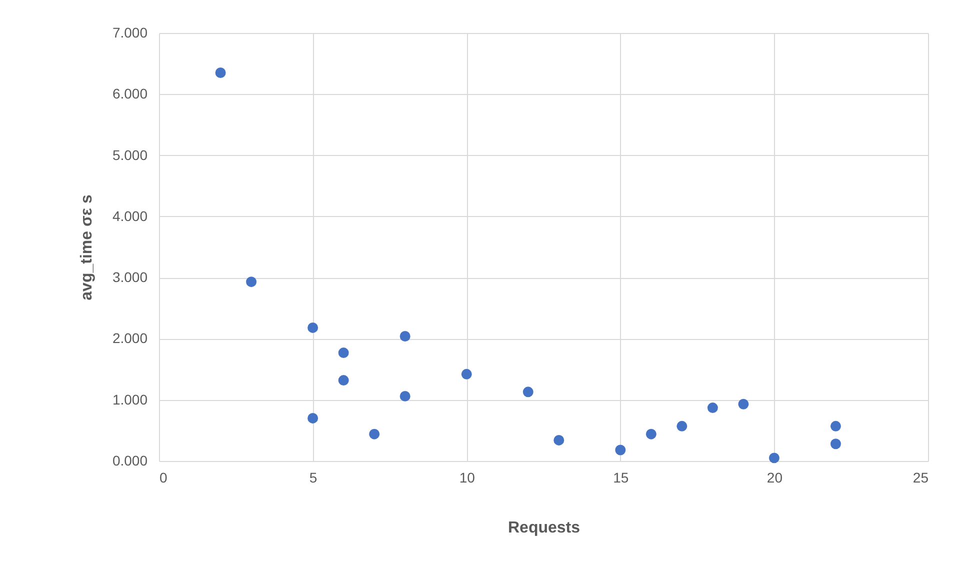 This screenshot has height=576, width=960. Describe the element at coordinates (544, 528) in the screenshot. I see `x-axis-title: Requests` at that location.